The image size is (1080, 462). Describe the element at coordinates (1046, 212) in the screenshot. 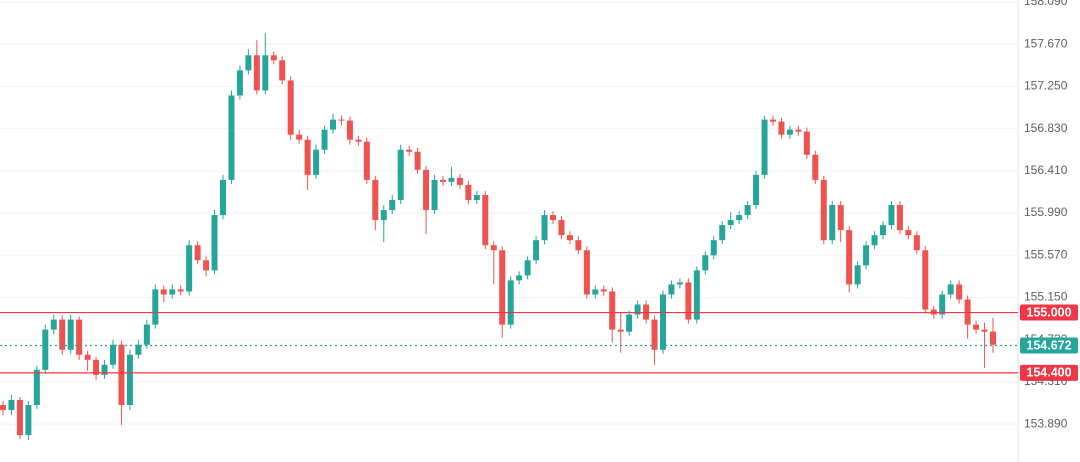

I see `y-tick-label: 155.990` at that location.